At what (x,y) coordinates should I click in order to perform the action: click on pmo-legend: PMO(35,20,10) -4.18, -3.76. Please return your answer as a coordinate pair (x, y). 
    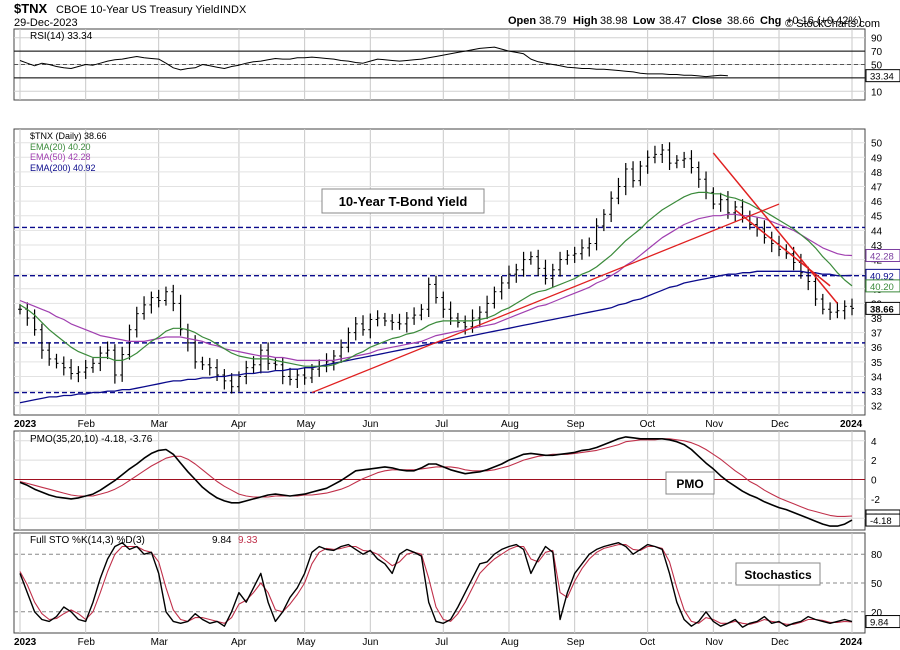
    Looking at the image, I should click on (91, 439).